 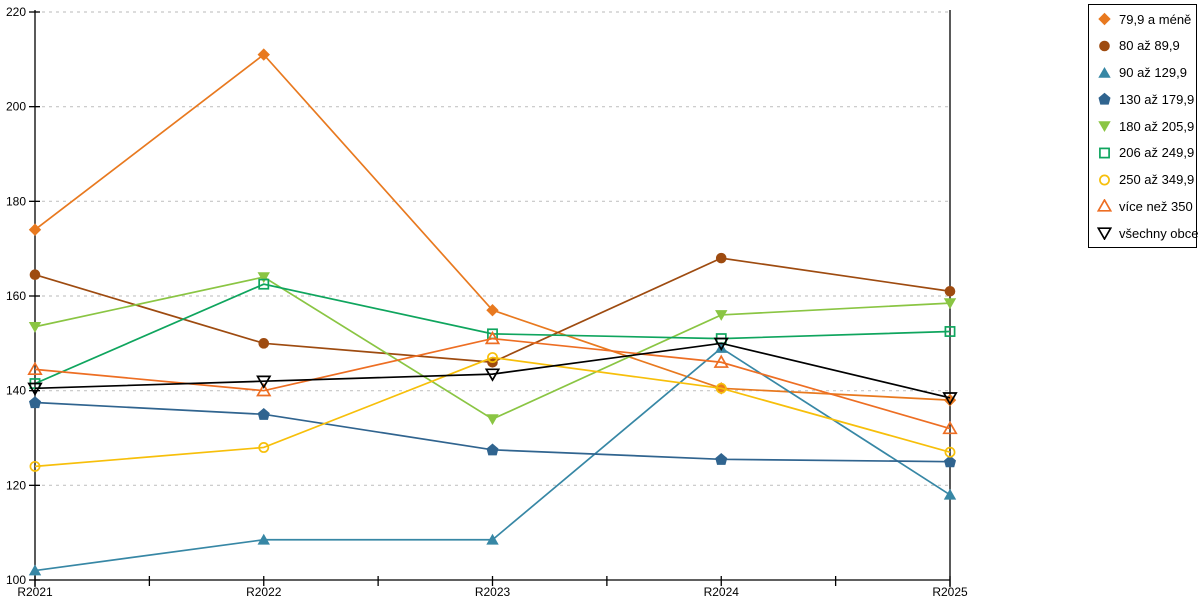 I want to click on legend-item: 250 až 349,9, so click(x=1146, y=179).